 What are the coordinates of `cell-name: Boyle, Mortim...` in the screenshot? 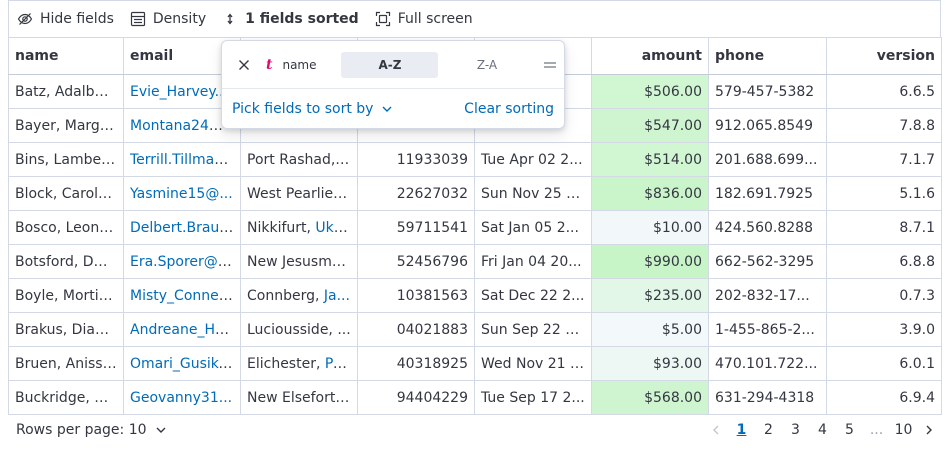 It's located at (66, 295).